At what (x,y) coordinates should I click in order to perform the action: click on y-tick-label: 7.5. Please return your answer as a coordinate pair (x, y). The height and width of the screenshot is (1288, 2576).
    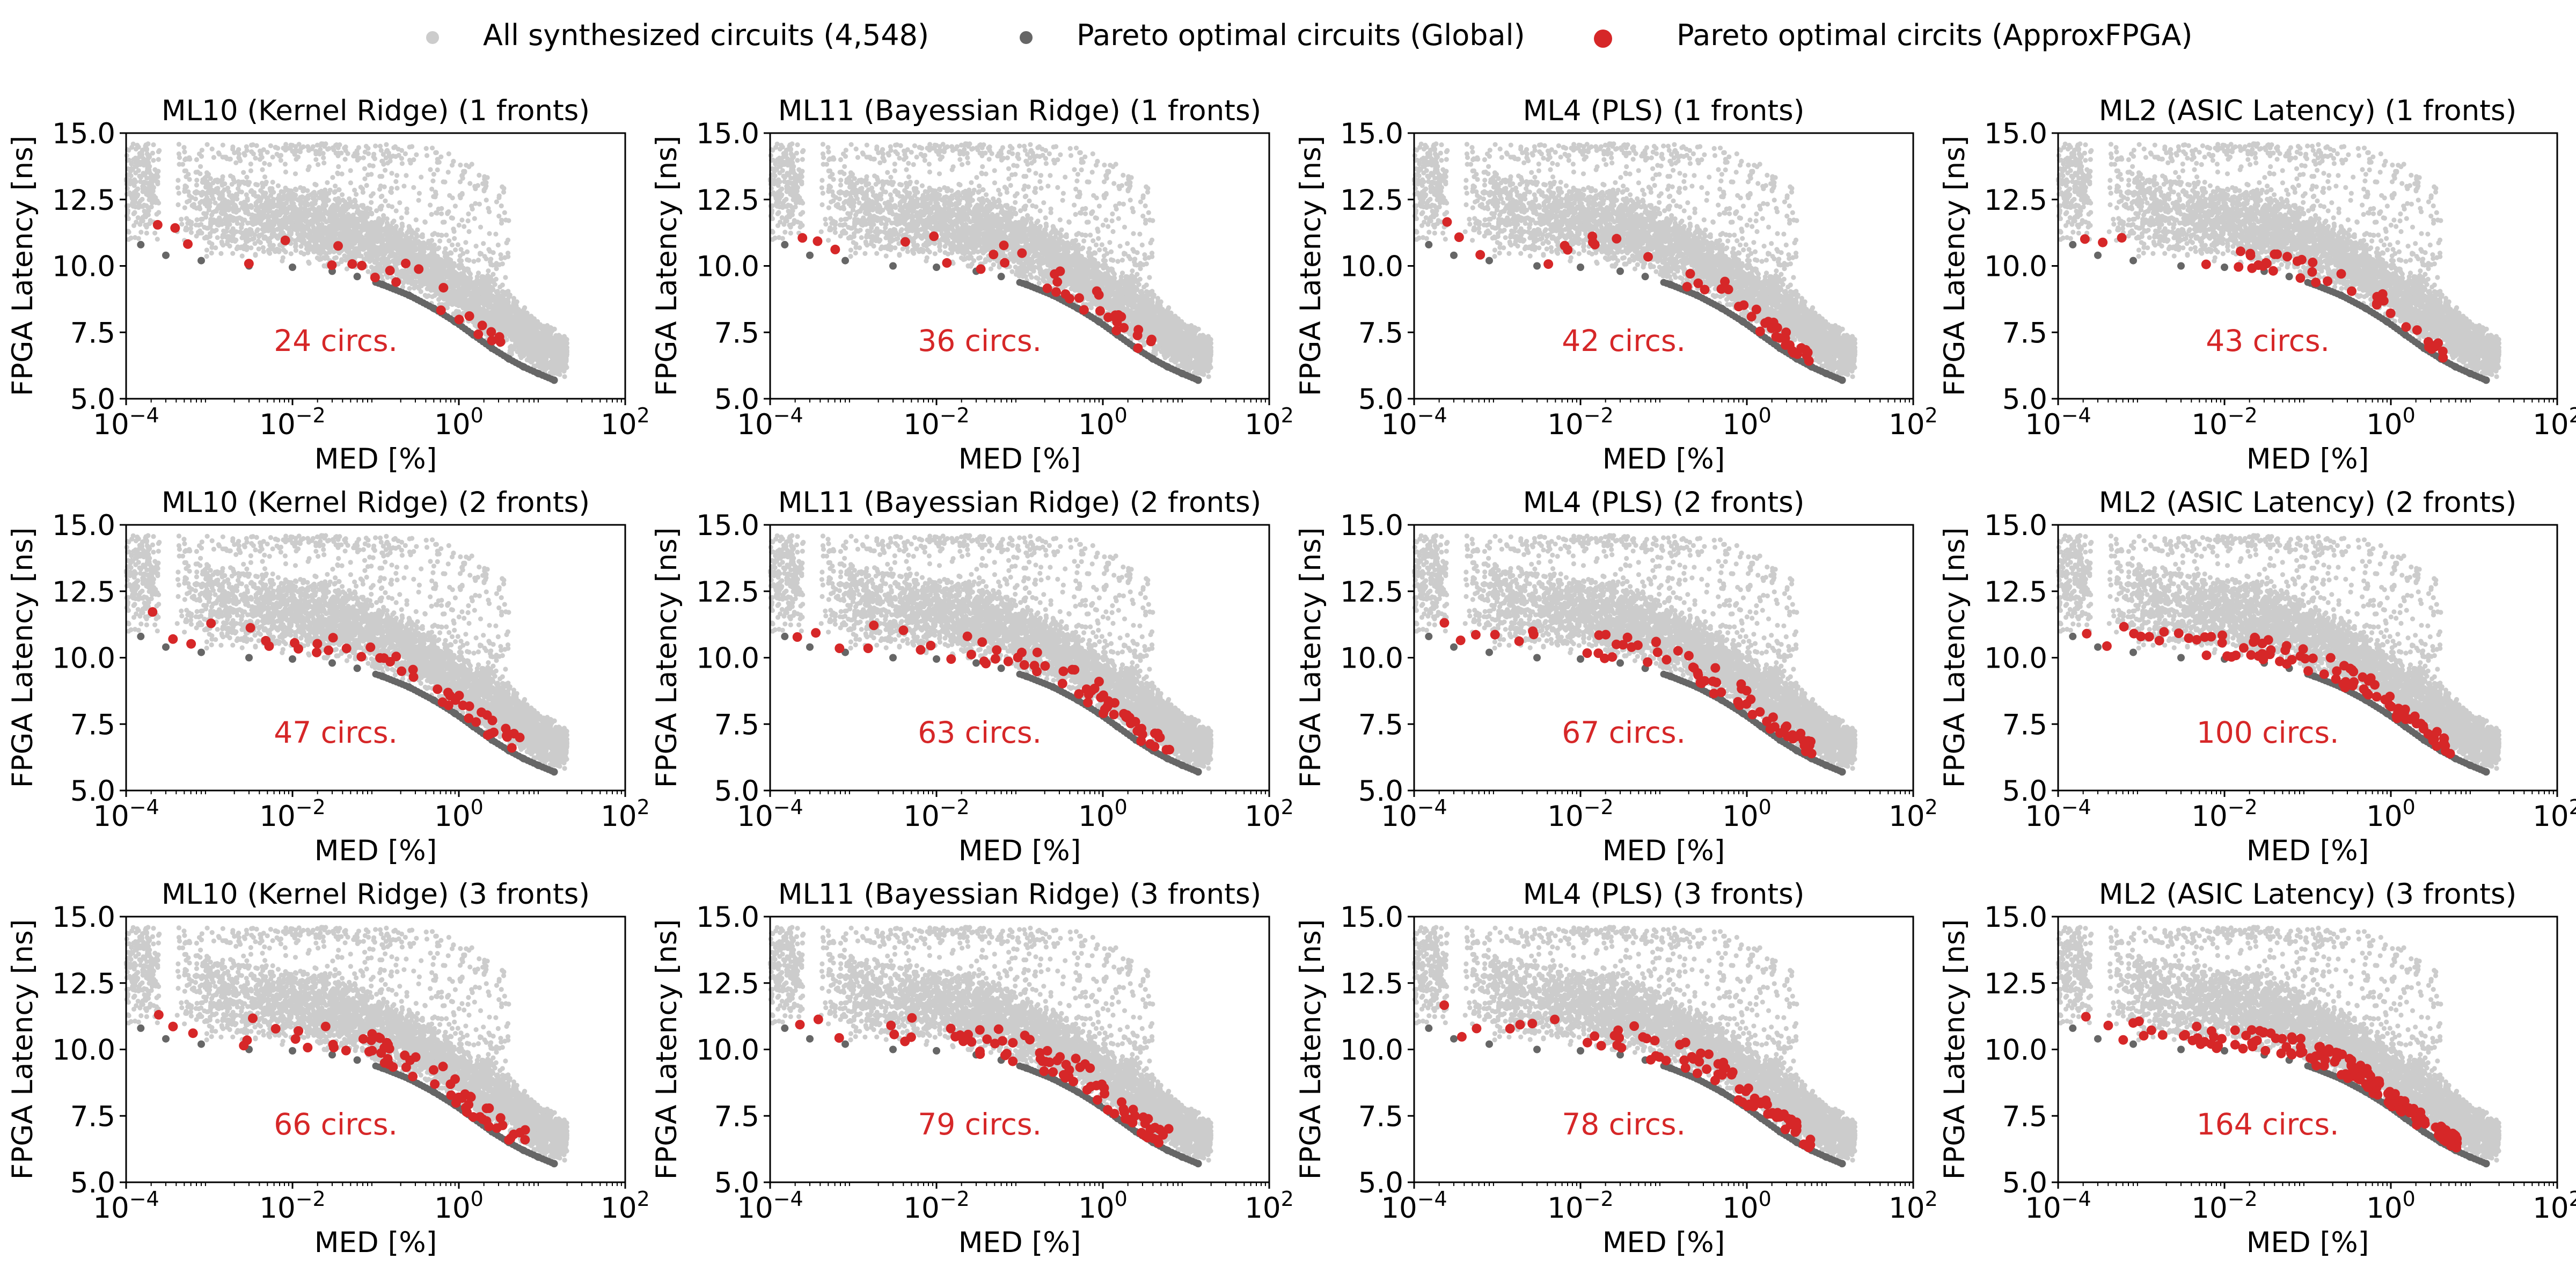
    Looking at the image, I should click on (92, 333).